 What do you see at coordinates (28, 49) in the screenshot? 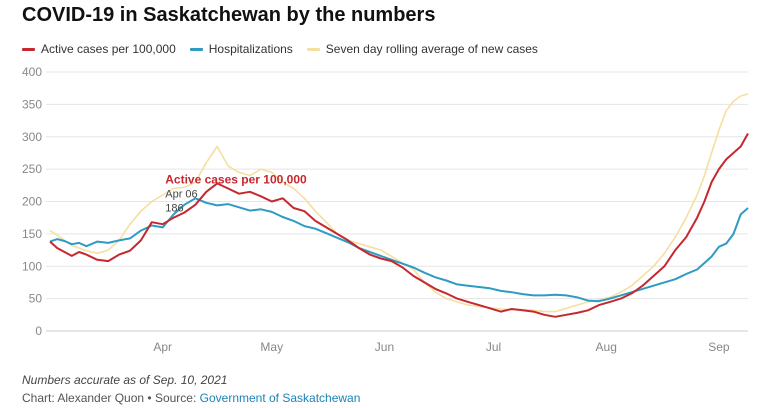
I see `legend-swatch-active` at bounding box center [28, 49].